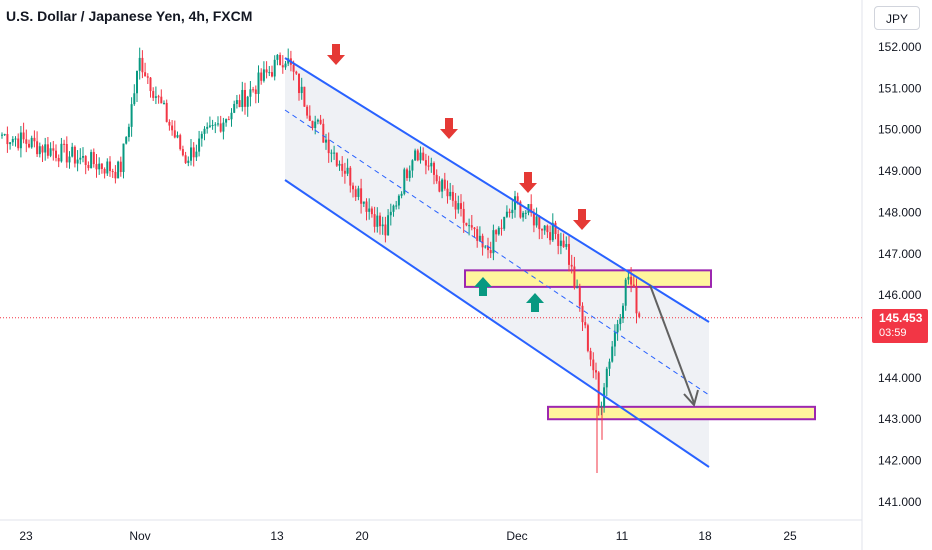  What do you see at coordinates (691, 398) in the screenshot?
I see `projection-arrow-icon` at bounding box center [691, 398].